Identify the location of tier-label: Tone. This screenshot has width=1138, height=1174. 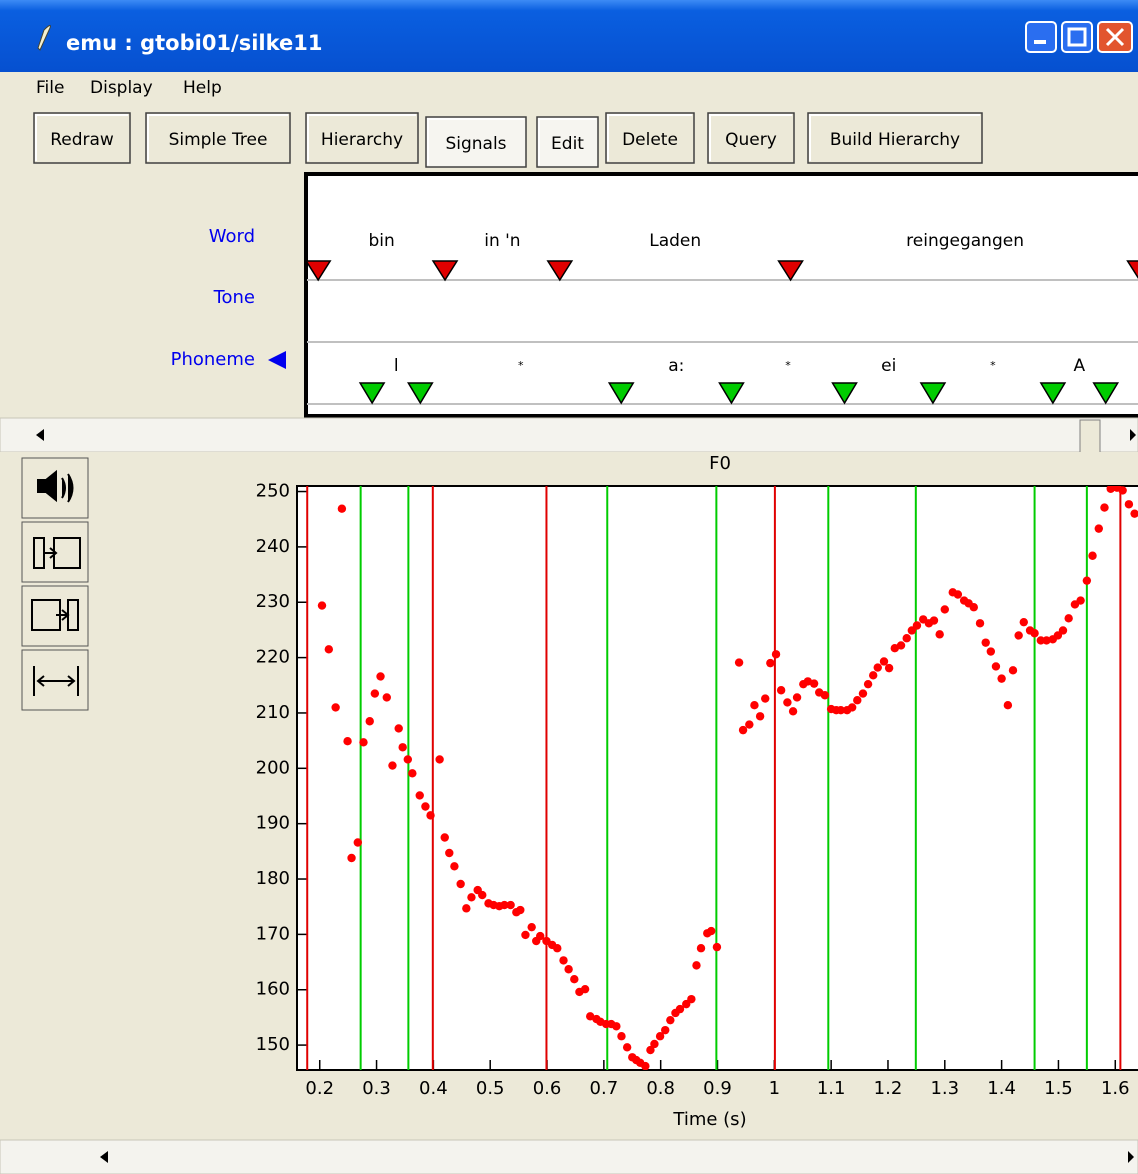
(234, 297).